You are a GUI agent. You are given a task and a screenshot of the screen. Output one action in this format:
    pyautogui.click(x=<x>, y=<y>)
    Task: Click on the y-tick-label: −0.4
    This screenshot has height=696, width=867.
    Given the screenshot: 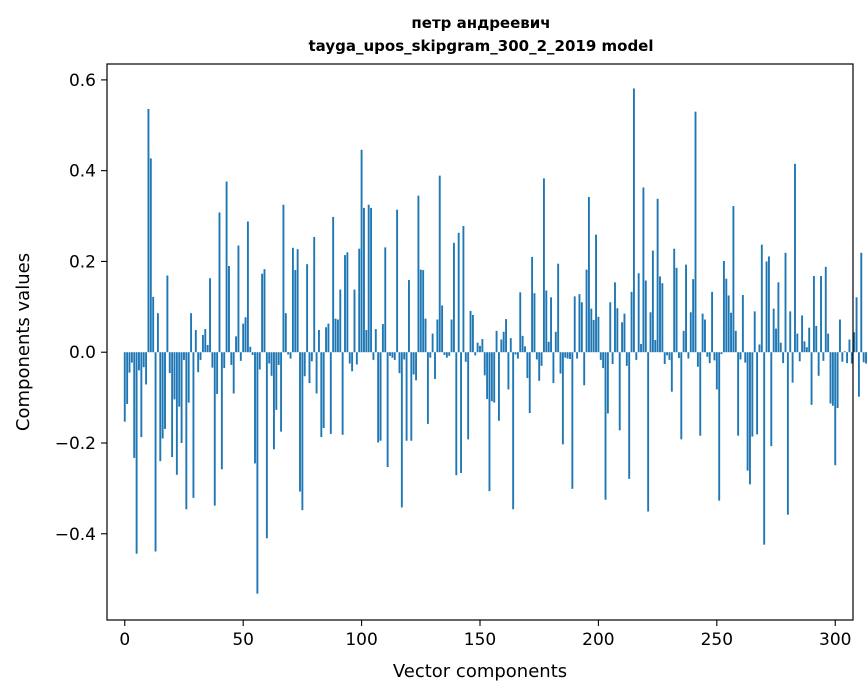 What is the action you would take?
    pyautogui.click(x=75, y=535)
    